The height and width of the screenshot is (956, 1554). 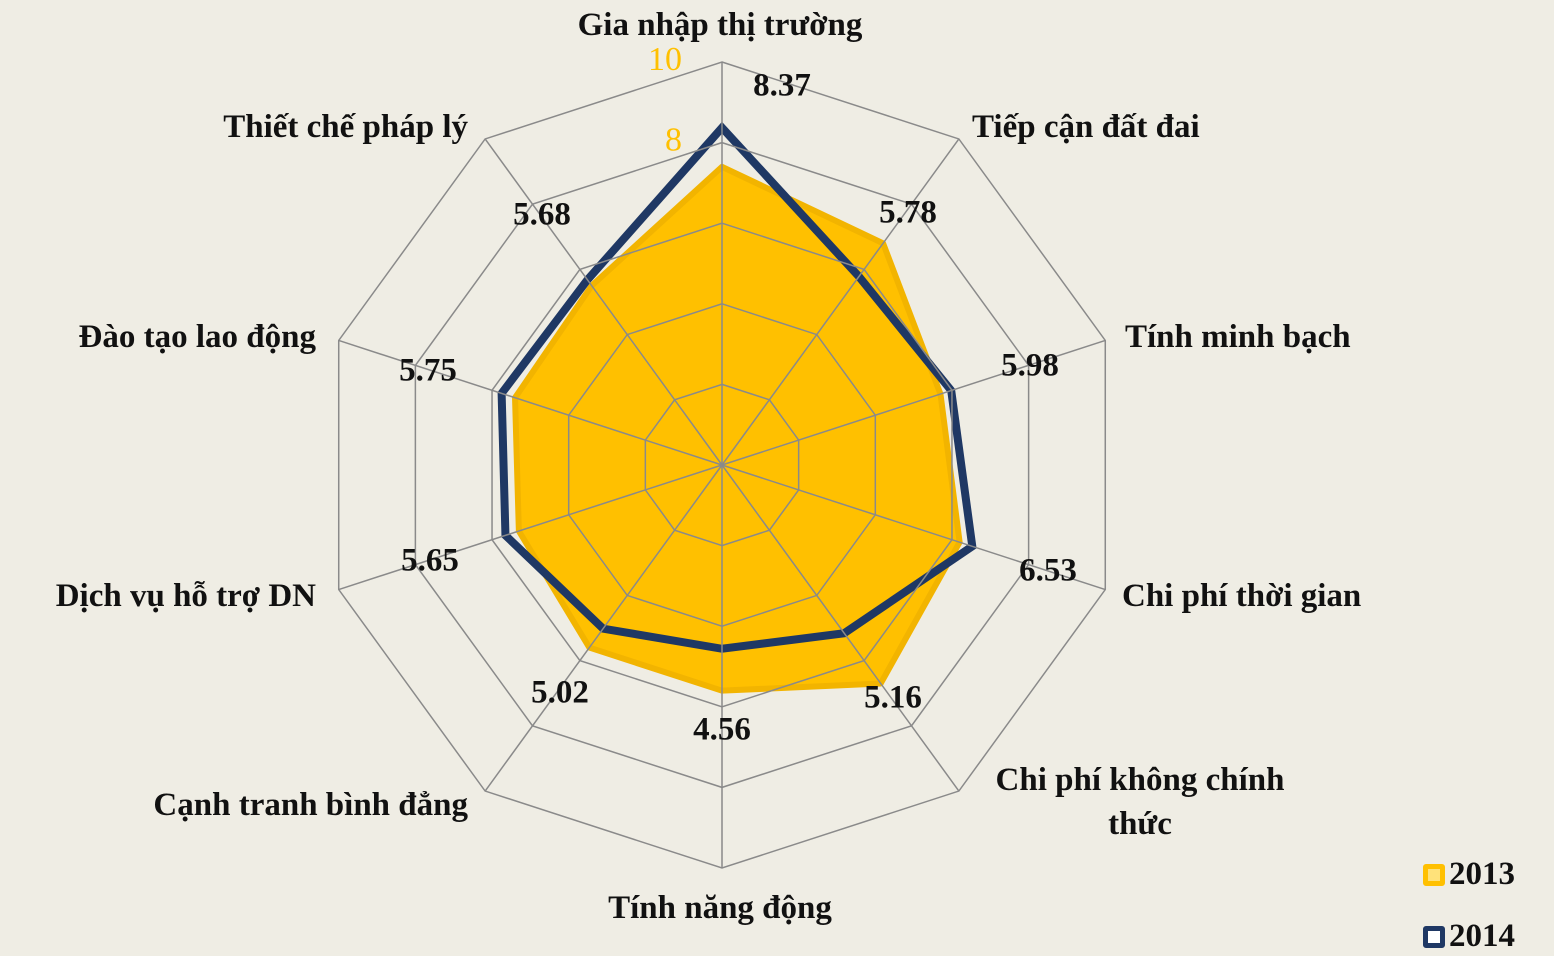 I want to click on data-label: 5.65, so click(x=430, y=561).